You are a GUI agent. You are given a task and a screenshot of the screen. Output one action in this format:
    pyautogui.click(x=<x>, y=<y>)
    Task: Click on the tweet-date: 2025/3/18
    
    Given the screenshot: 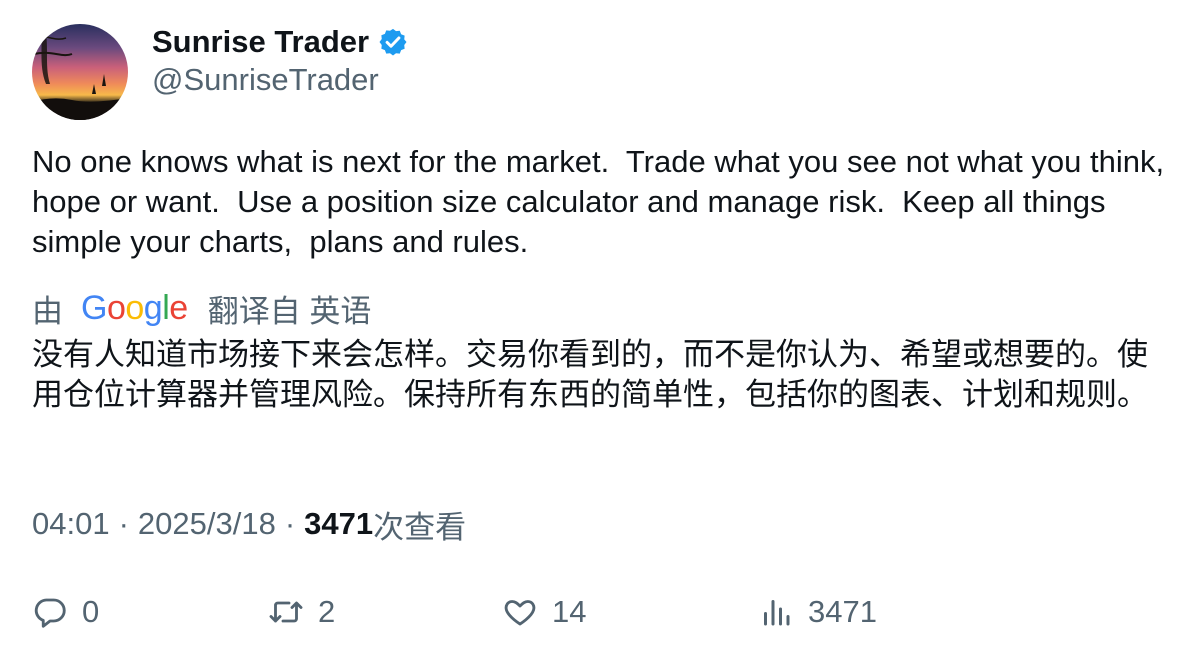 What is the action you would take?
    pyautogui.click(x=206, y=523)
    